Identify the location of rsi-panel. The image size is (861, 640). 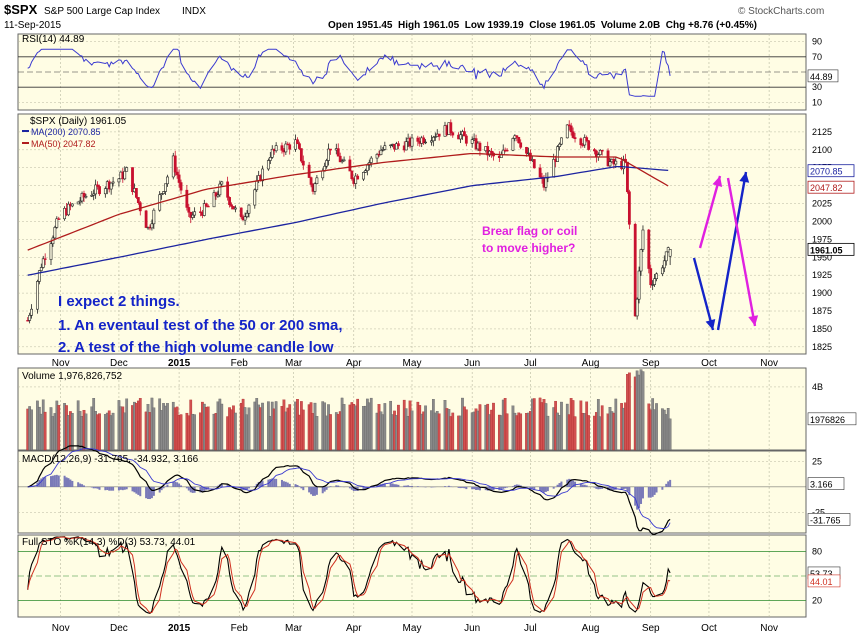
(412, 72).